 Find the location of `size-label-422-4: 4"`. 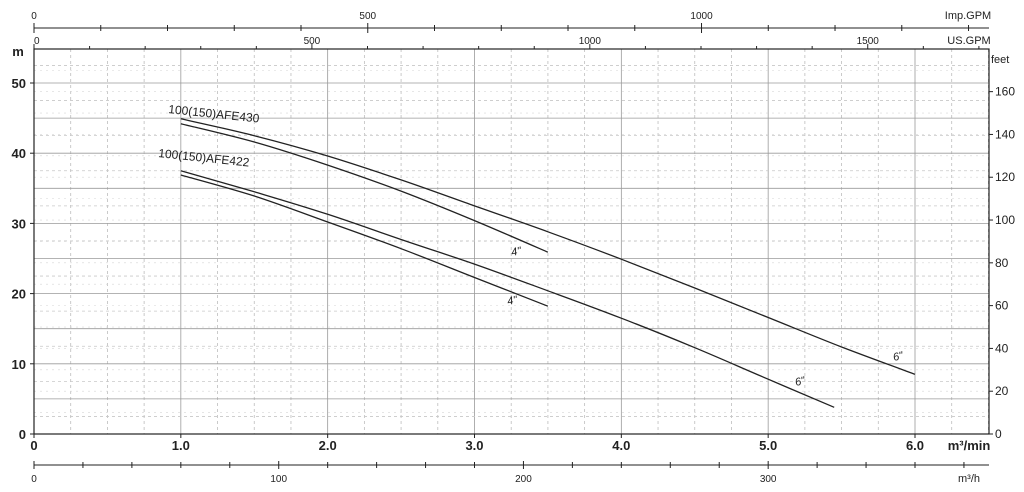

size-label-422-4: 4" is located at coordinates (512, 301).